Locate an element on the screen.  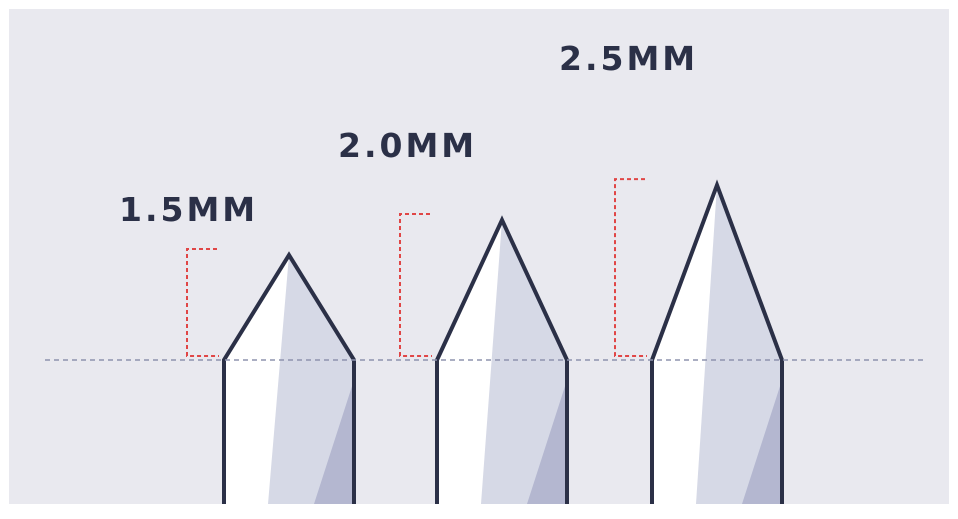
tip-shadow-2-5mm is located at coordinates (762, 442).